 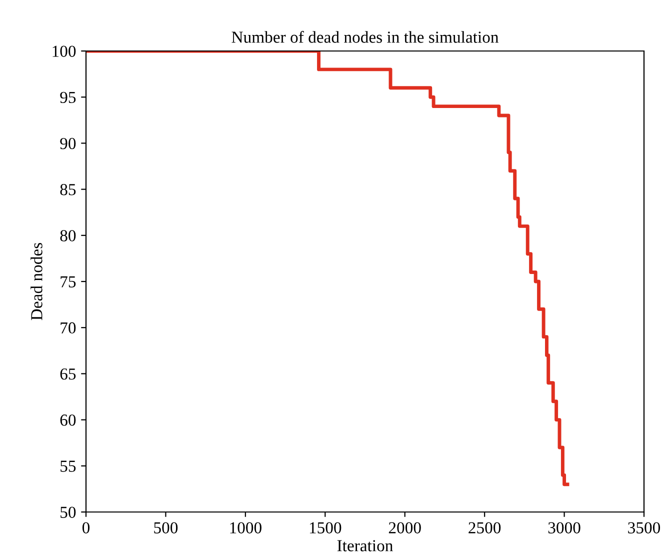 I want to click on x-axis-title: Iteration, so click(x=365, y=546).